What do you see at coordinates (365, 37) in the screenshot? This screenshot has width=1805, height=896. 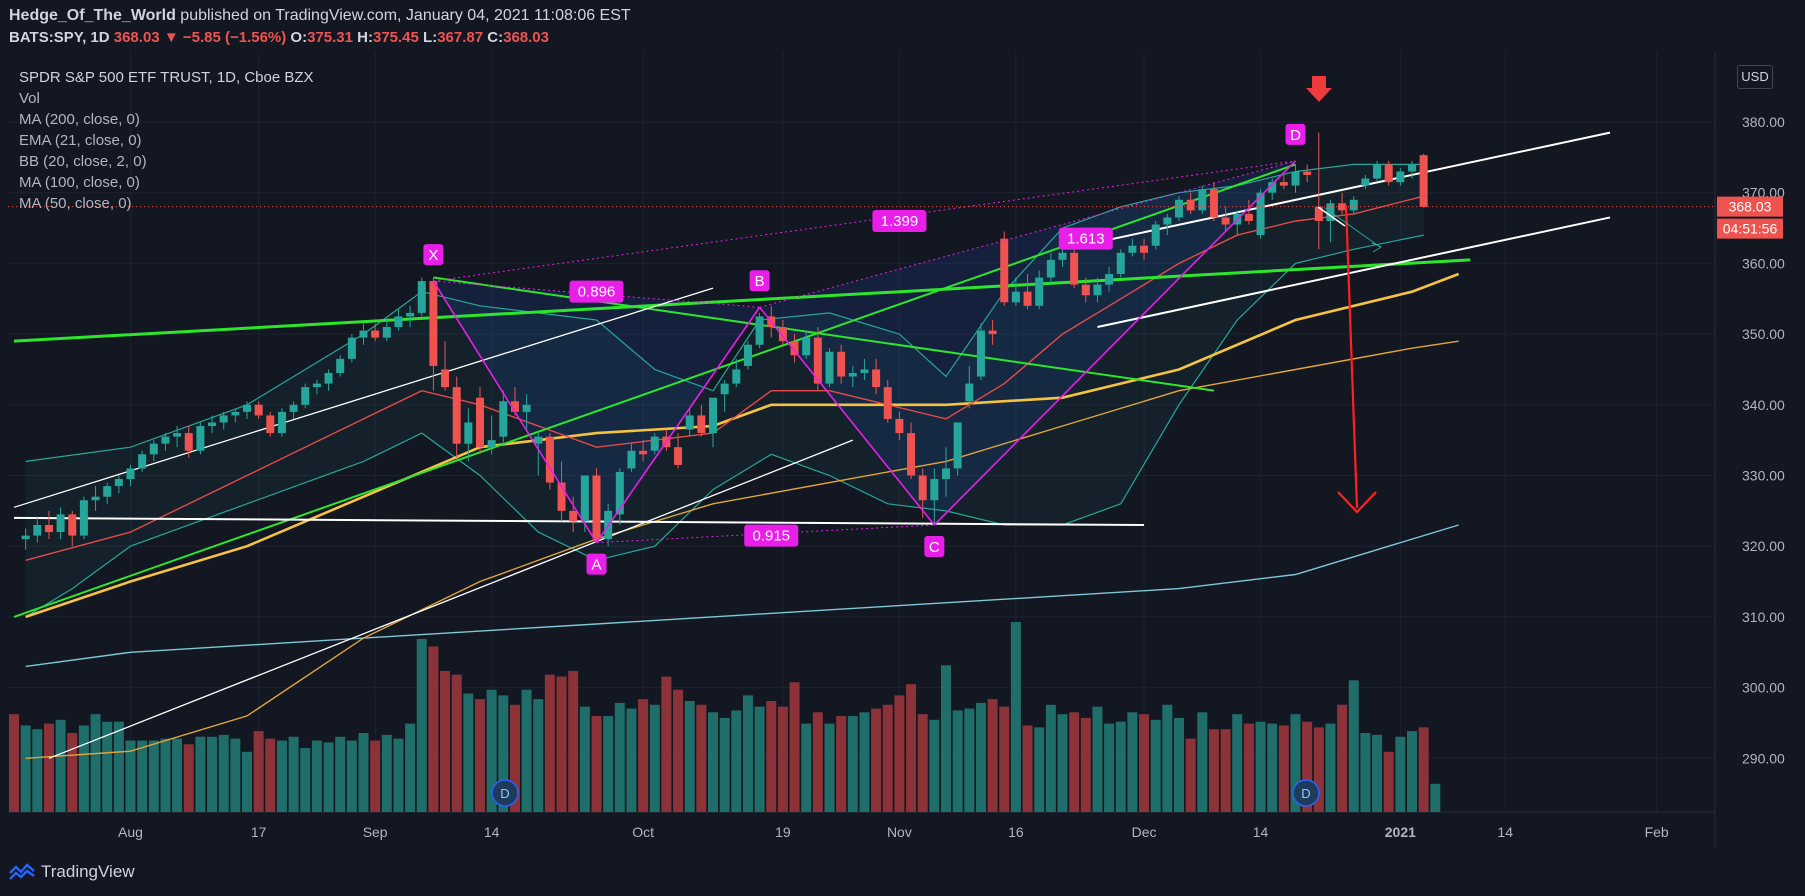 I see `high-label: H:` at bounding box center [365, 37].